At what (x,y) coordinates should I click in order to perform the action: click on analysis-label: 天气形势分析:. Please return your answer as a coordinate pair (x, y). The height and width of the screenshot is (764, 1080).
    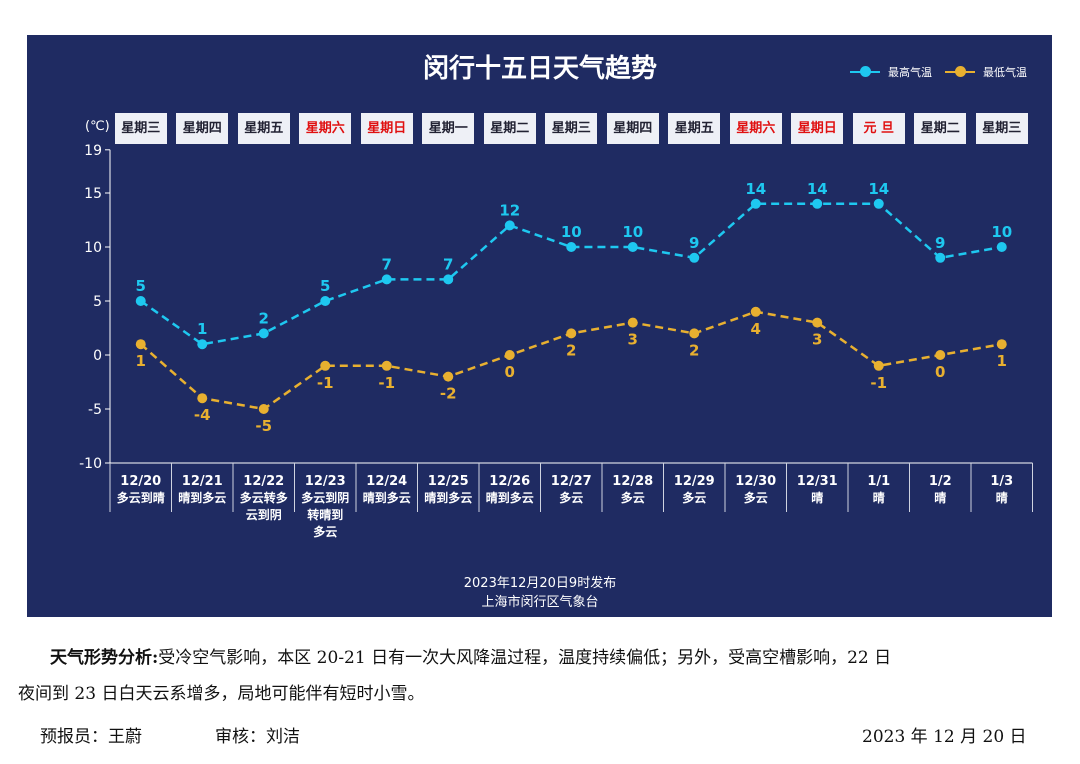
    Looking at the image, I should click on (104, 658).